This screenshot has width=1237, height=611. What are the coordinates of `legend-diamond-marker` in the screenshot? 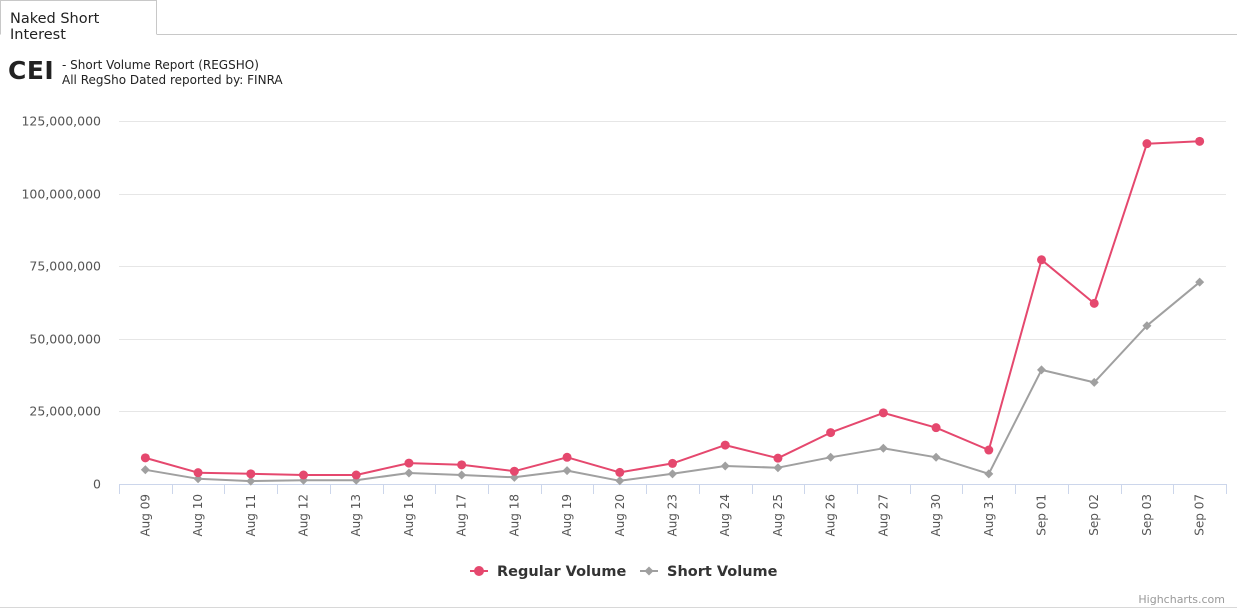 It's located at (649, 571).